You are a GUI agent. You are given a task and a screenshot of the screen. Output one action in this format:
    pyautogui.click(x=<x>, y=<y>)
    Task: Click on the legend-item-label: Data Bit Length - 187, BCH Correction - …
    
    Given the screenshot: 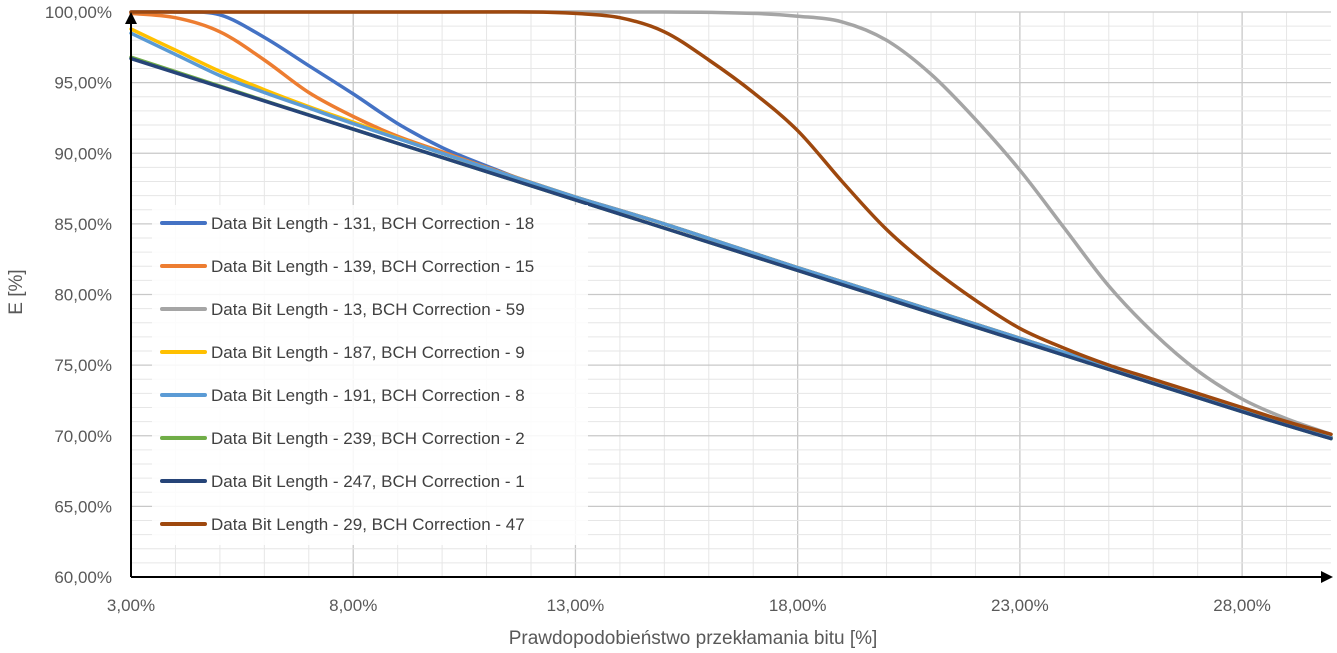 What is the action you would take?
    pyautogui.click(x=368, y=352)
    